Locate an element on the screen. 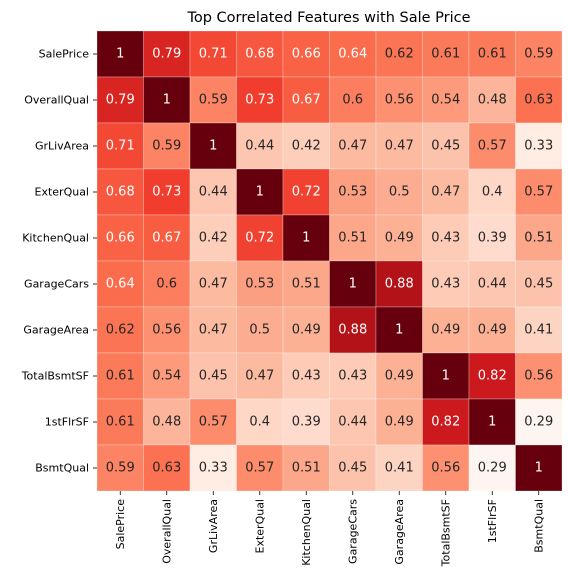  cell-annotation: 0.48 is located at coordinates (492, 100).